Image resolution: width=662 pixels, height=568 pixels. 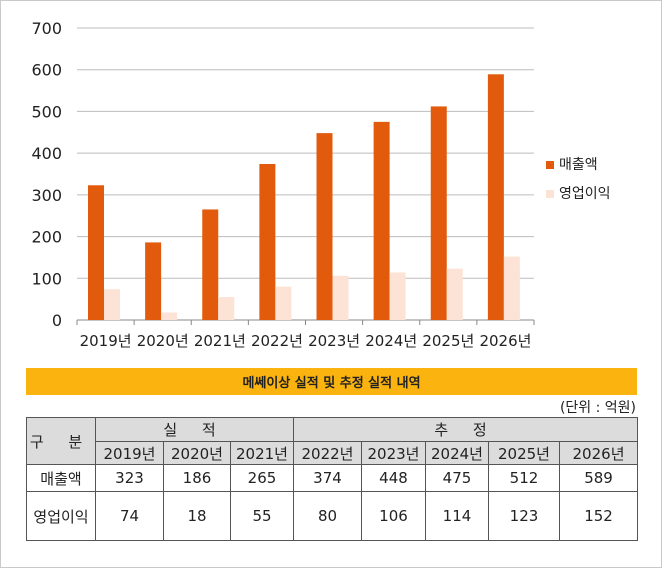 I want to click on row-label: 매출액, so click(x=61, y=478).